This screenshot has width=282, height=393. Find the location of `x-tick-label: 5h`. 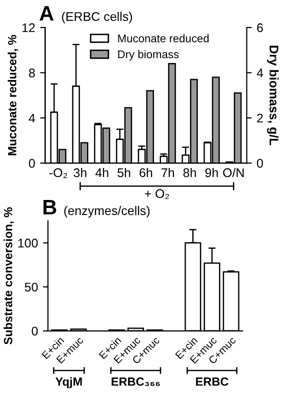

x-tick-label: 5h is located at coordinates (124, 173).